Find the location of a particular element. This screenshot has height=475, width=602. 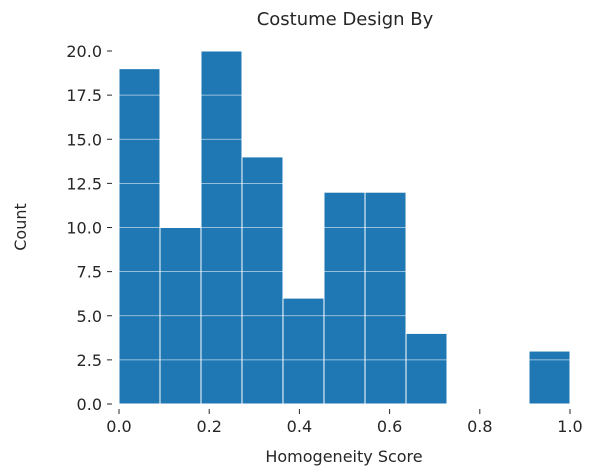

y-tick-label-7: 17.5 is located at coordinates (84, 95).